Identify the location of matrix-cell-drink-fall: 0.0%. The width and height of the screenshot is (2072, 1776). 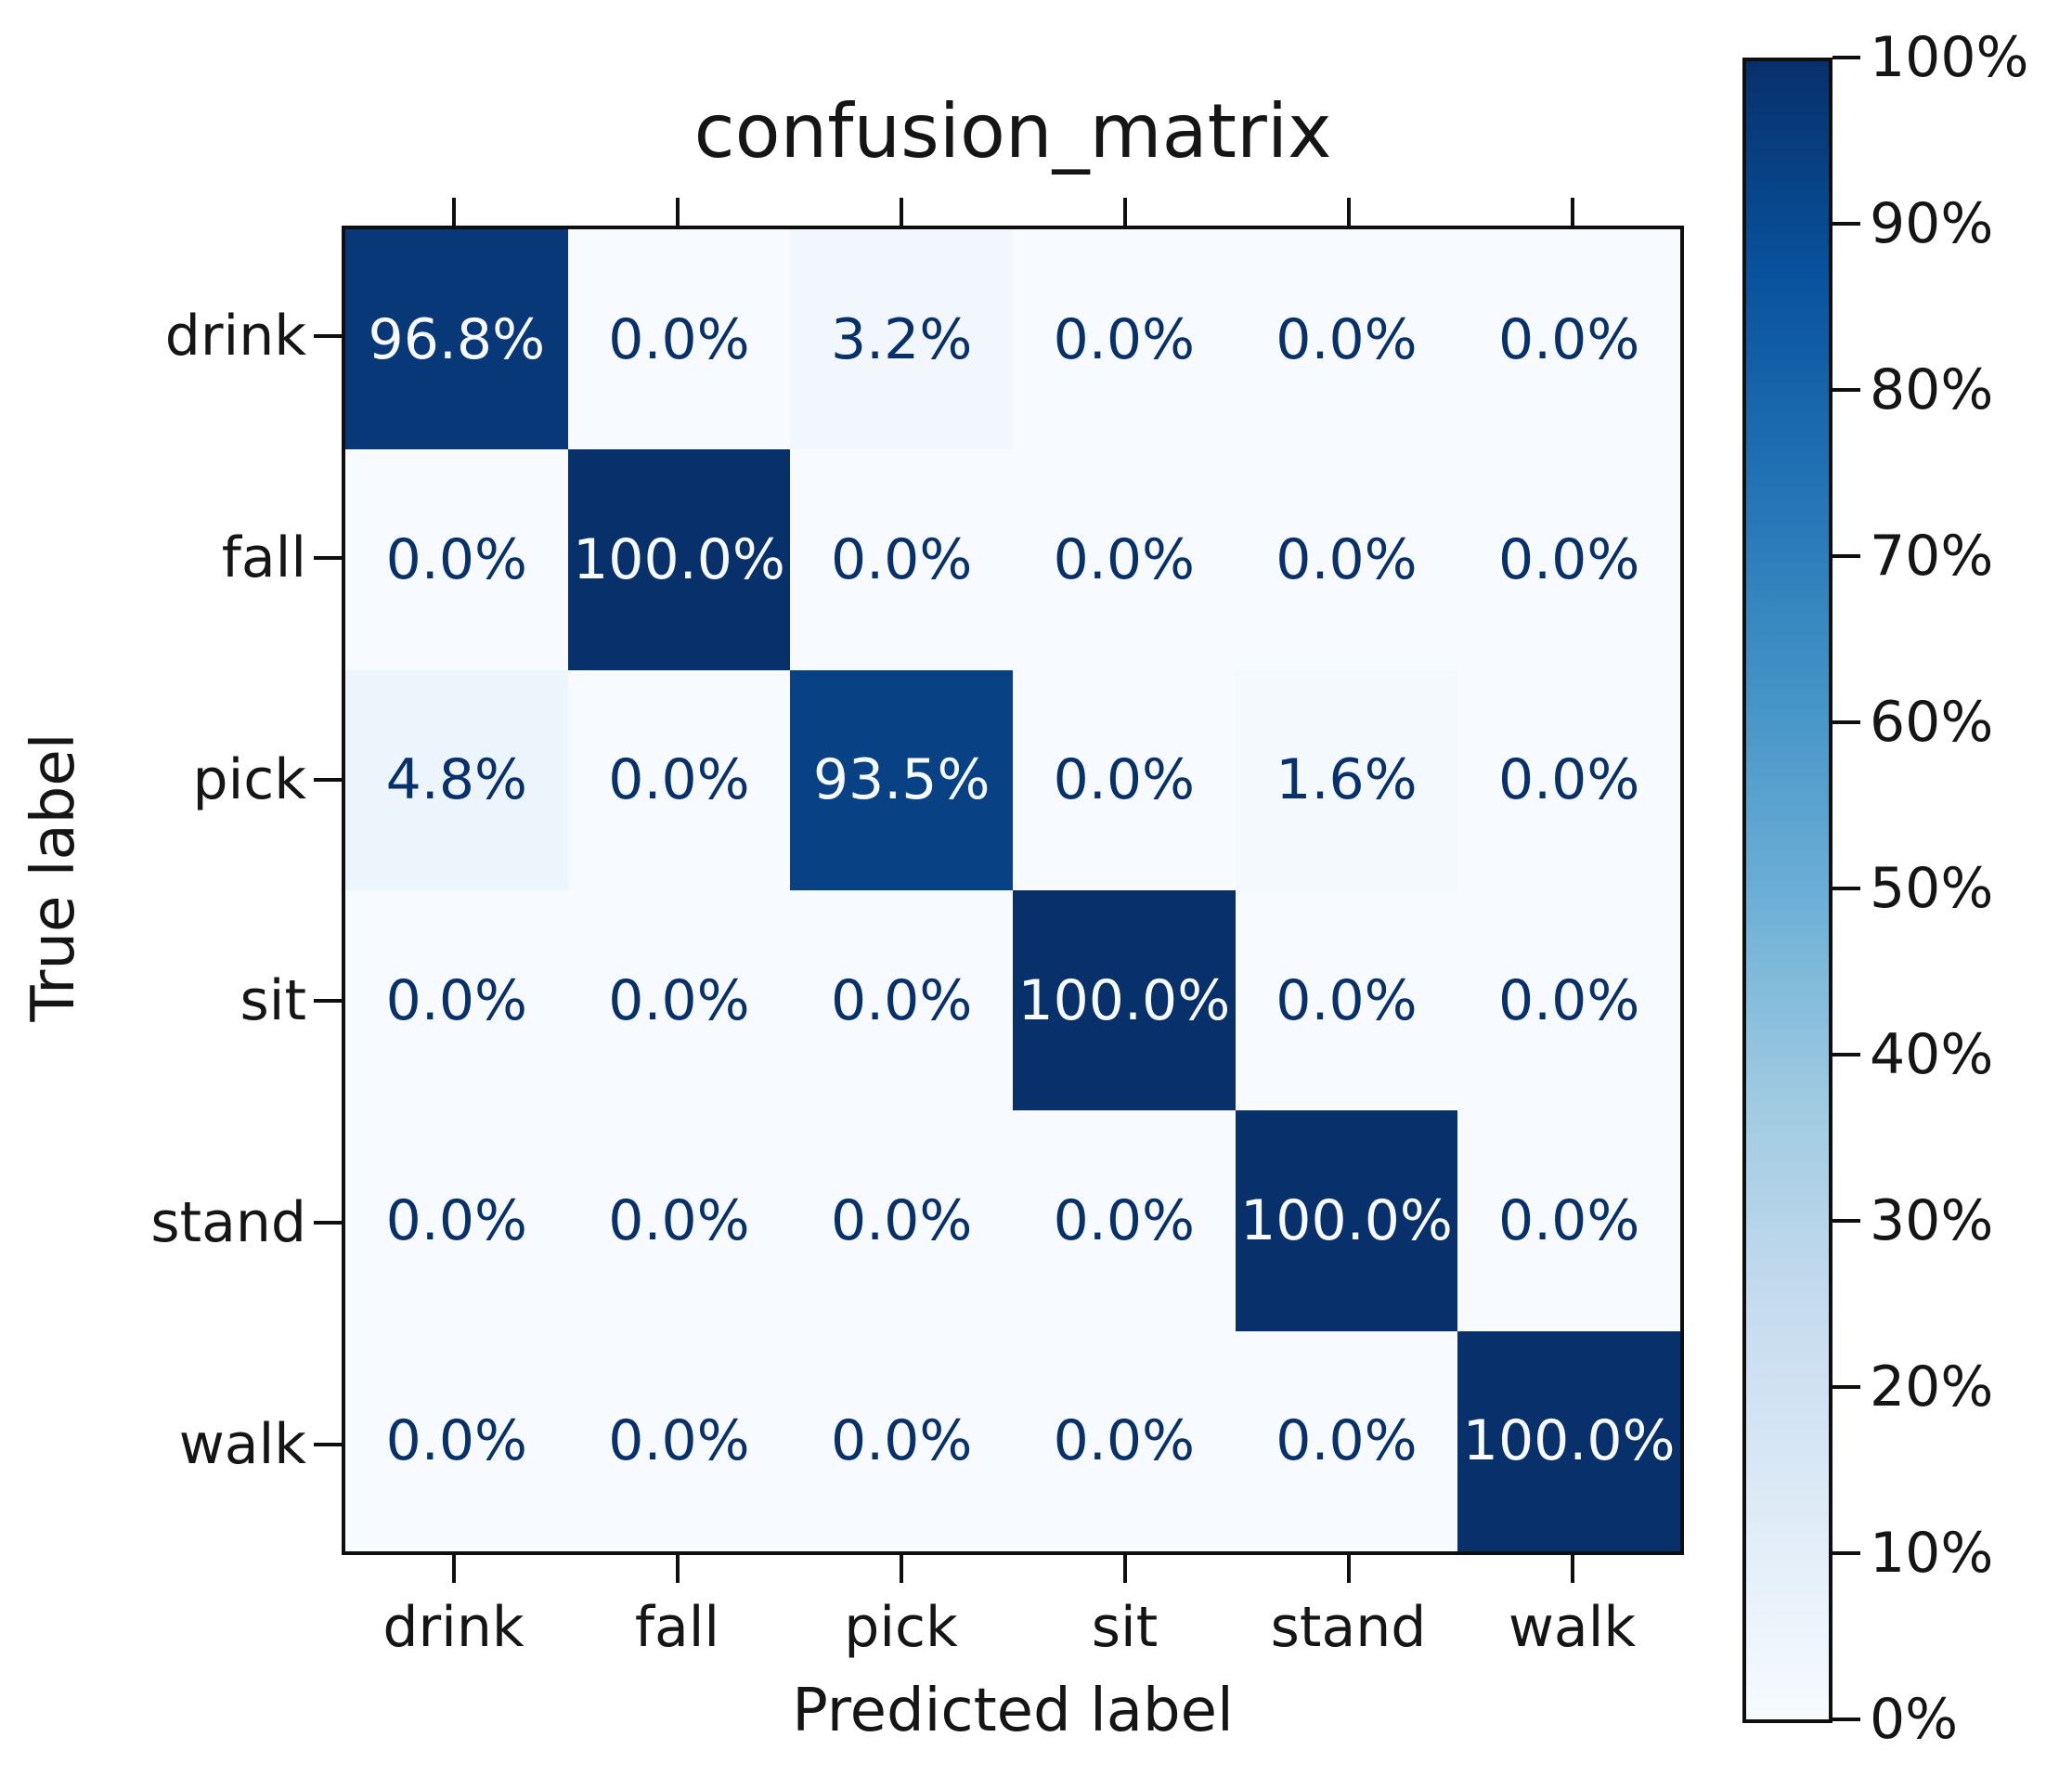
(679, 339).